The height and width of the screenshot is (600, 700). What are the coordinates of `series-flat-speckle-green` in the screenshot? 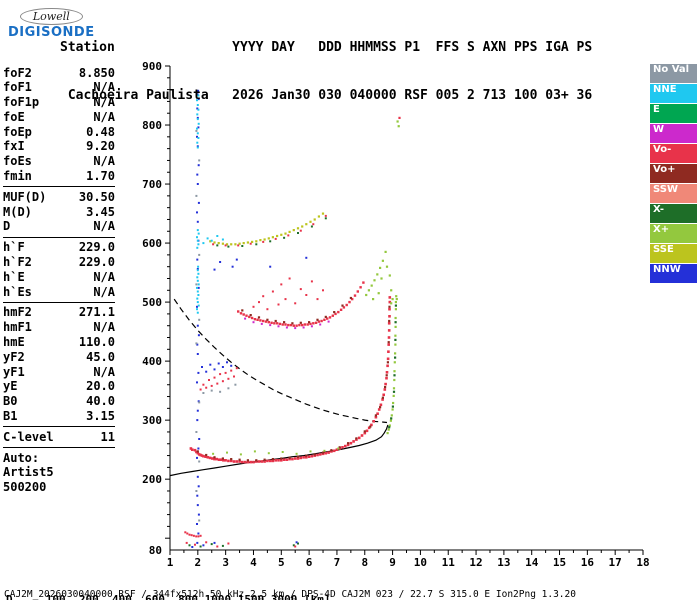 It's located at (276, 451).